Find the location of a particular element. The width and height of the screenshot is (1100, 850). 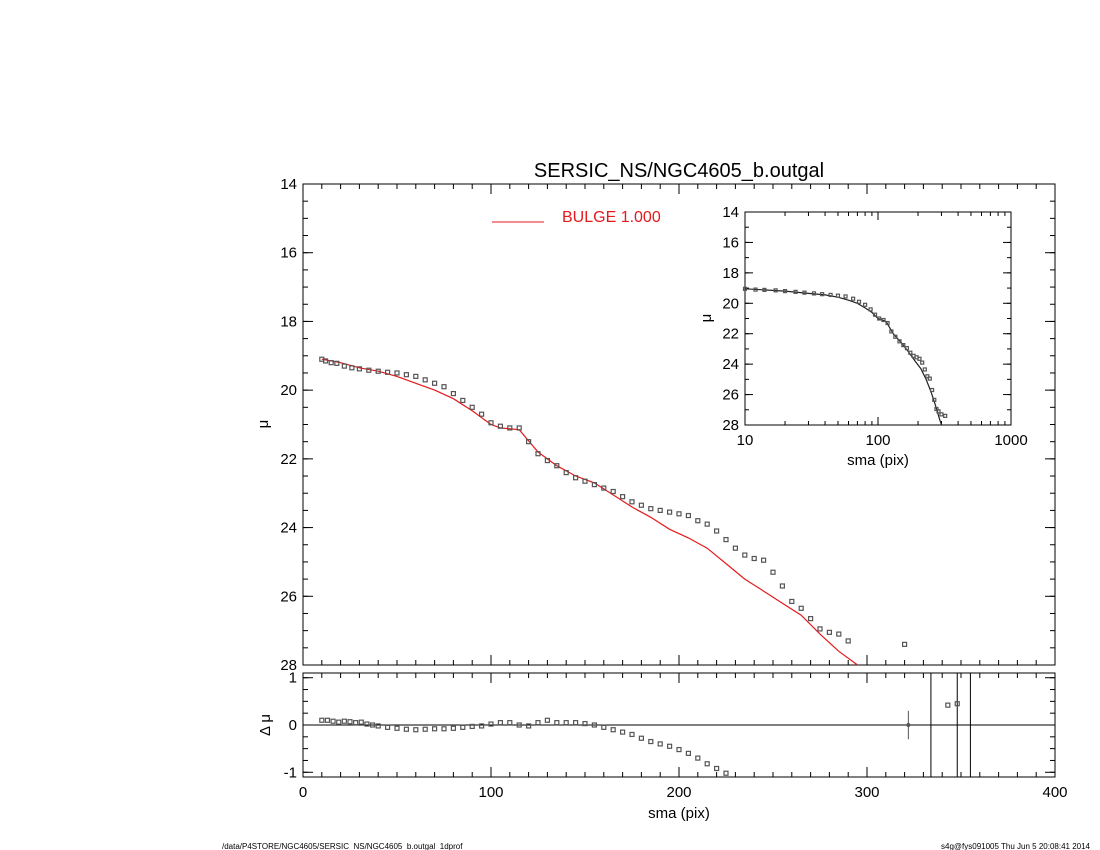

footer-timestamp: s4g@fys091005 Thu Jun 5 20:08:41 2014 is located at coordinates (1016, 846).